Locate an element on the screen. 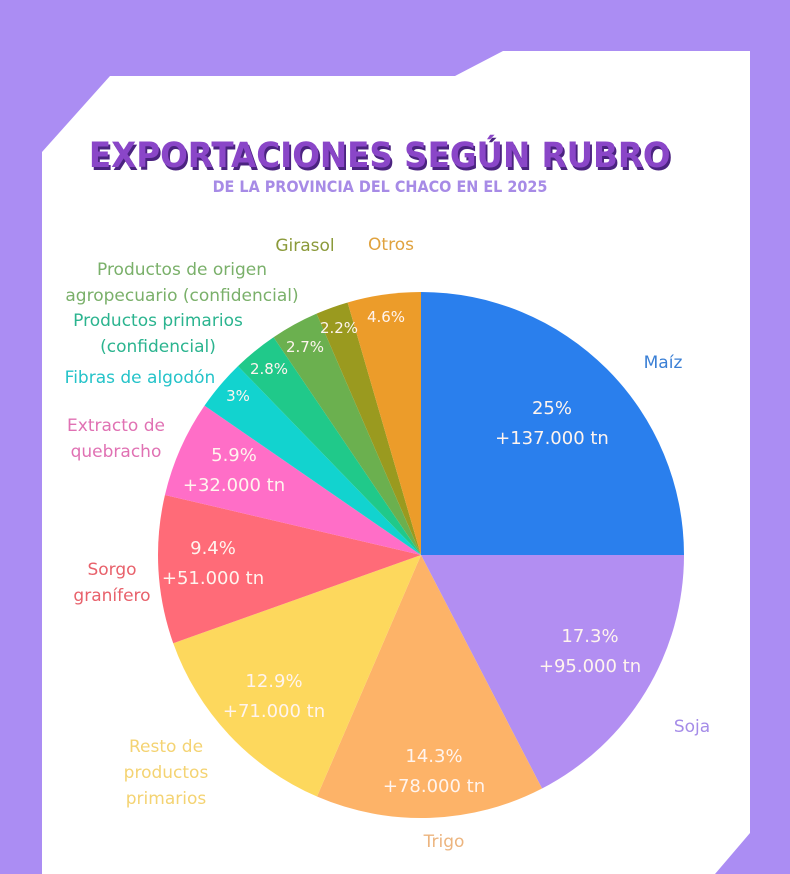  slice-value-label: 9.4% +51.000 tn is located at coordinates (213, 563).